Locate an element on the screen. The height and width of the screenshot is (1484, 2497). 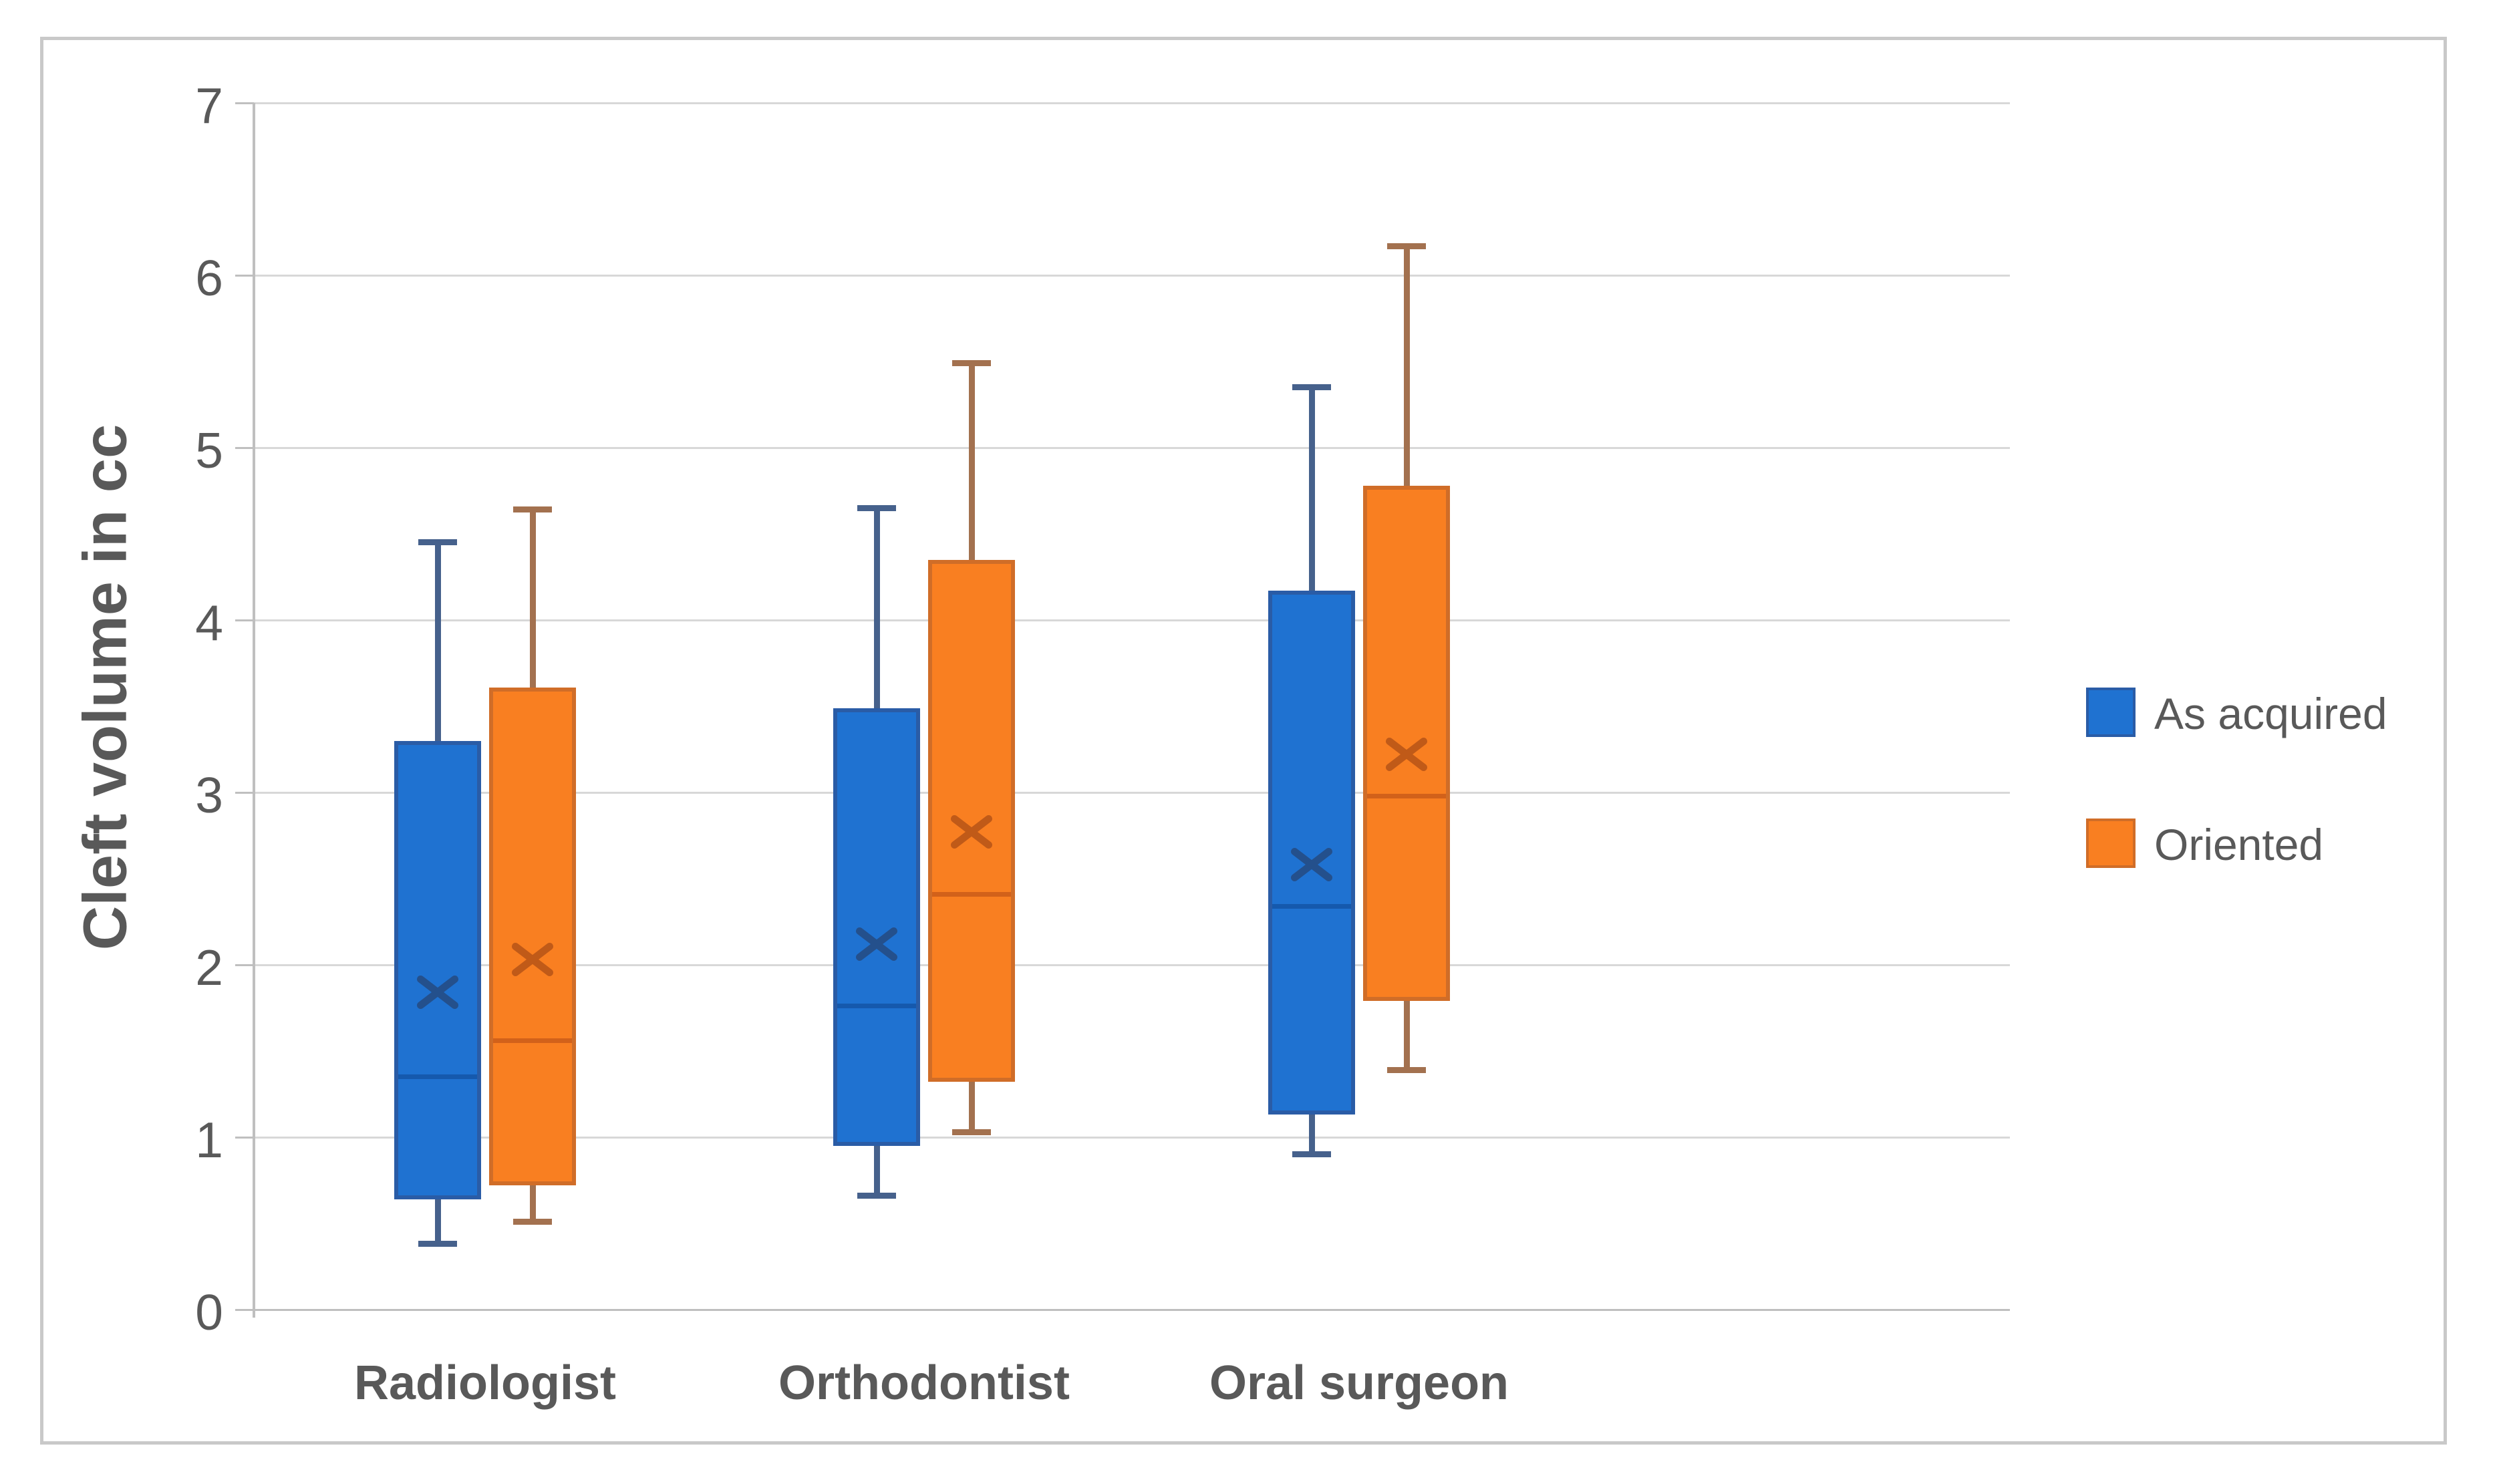
y-tick-label: 6 is located at coordinates (209, 277).